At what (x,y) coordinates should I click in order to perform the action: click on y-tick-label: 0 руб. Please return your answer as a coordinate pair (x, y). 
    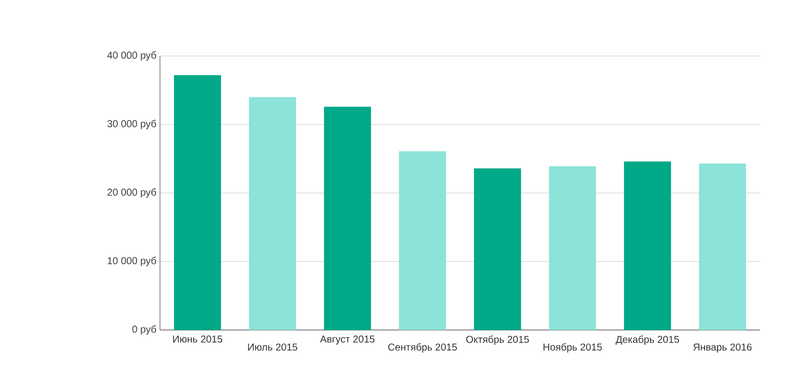
    Looking at the image, I should click on (144, 330).